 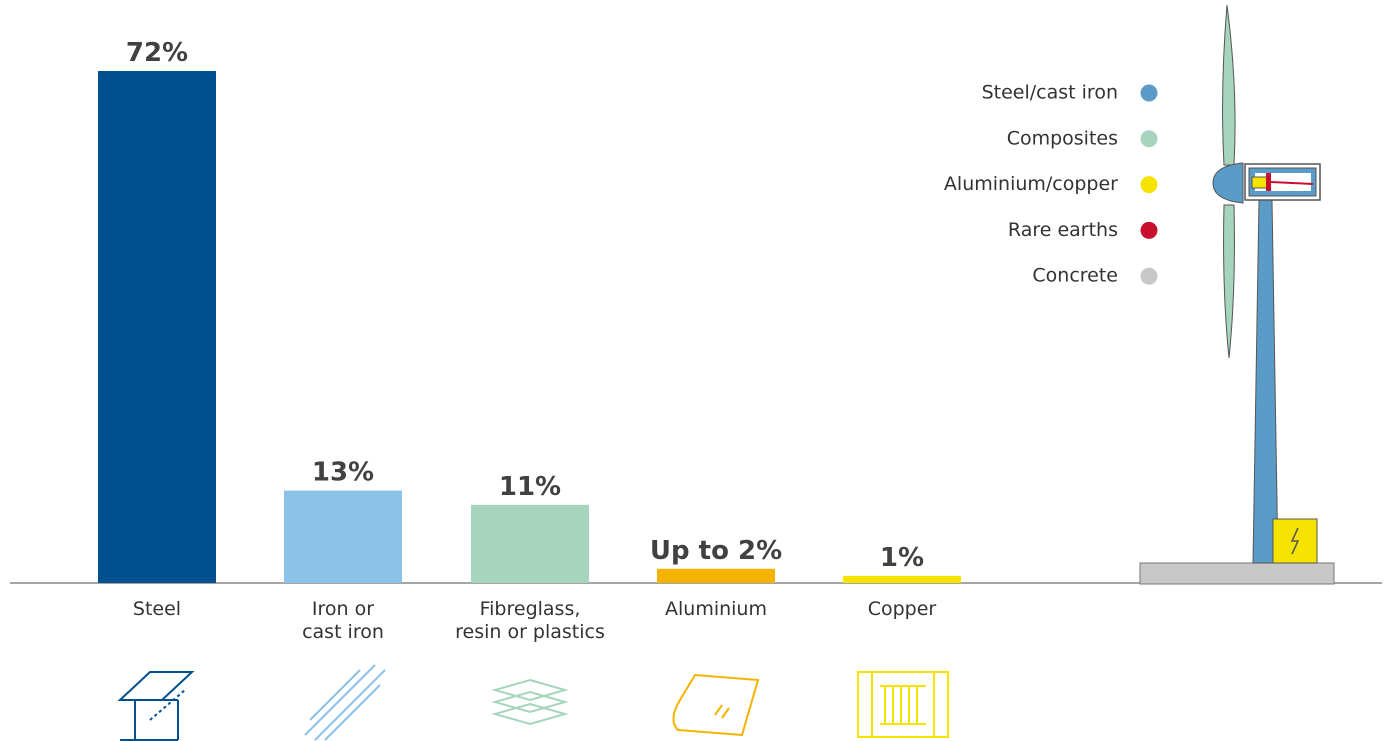 What do you see at coordinates (157, 53) in the screenshot?
I see `value-label: 72%` at bounding box center [157, 53].